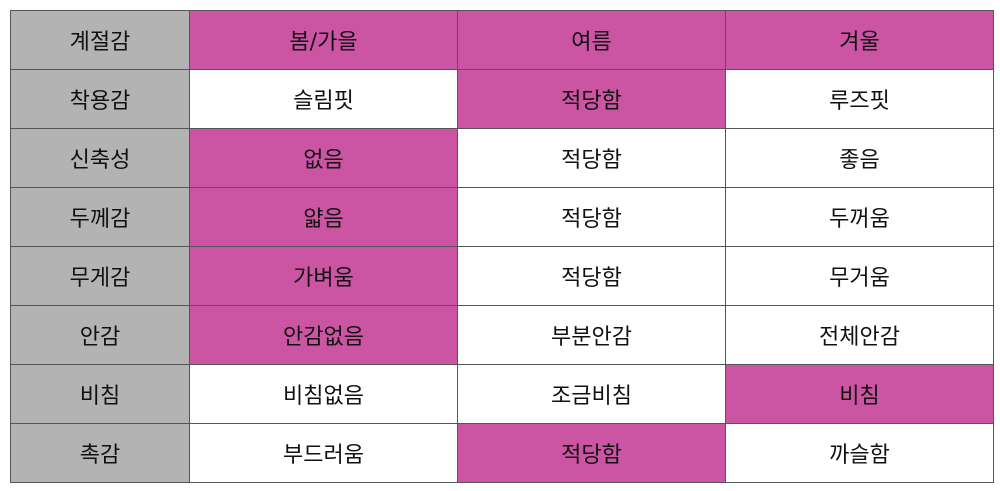 This screenshot has width=1000, height=491. I want to click on table-row: 두께감 얇음 적당함 두꺼움, so click(502, 217).